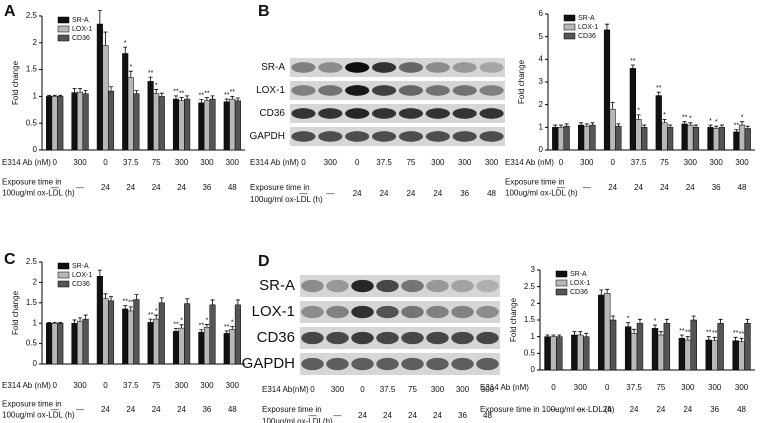  I want to click on x-tick-label: 75, so click(664, 162).